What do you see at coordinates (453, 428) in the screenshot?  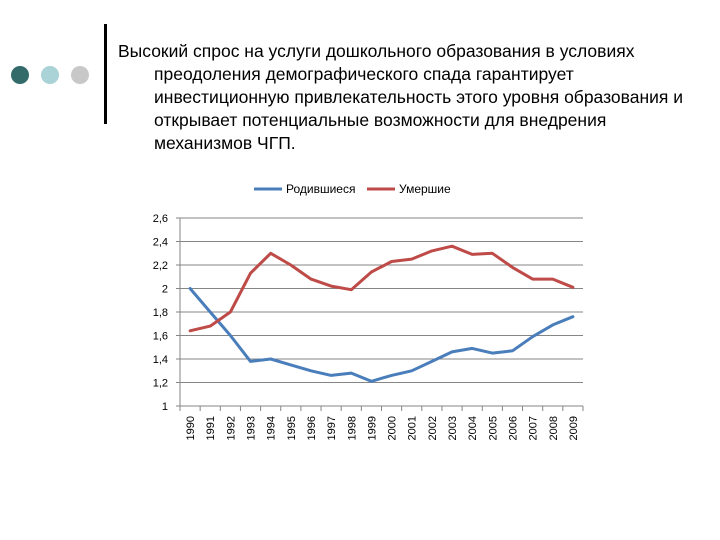 I see `x-tick-label: 2003` at bounding box center [453, 428].